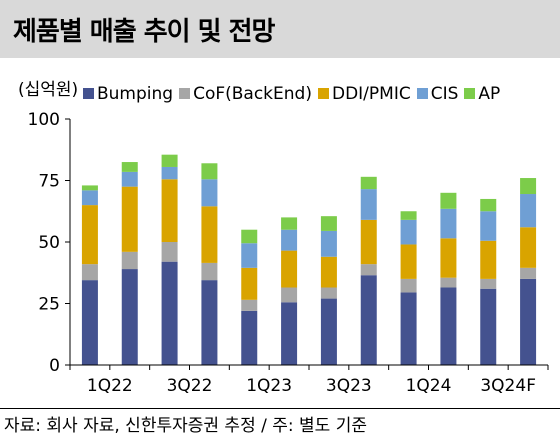 The image size is (560, 437). What do you see at coordinates (190, 386) in the screenshot?
I see `x-tick-label: 3Q22` at bounding box center [190, 386].